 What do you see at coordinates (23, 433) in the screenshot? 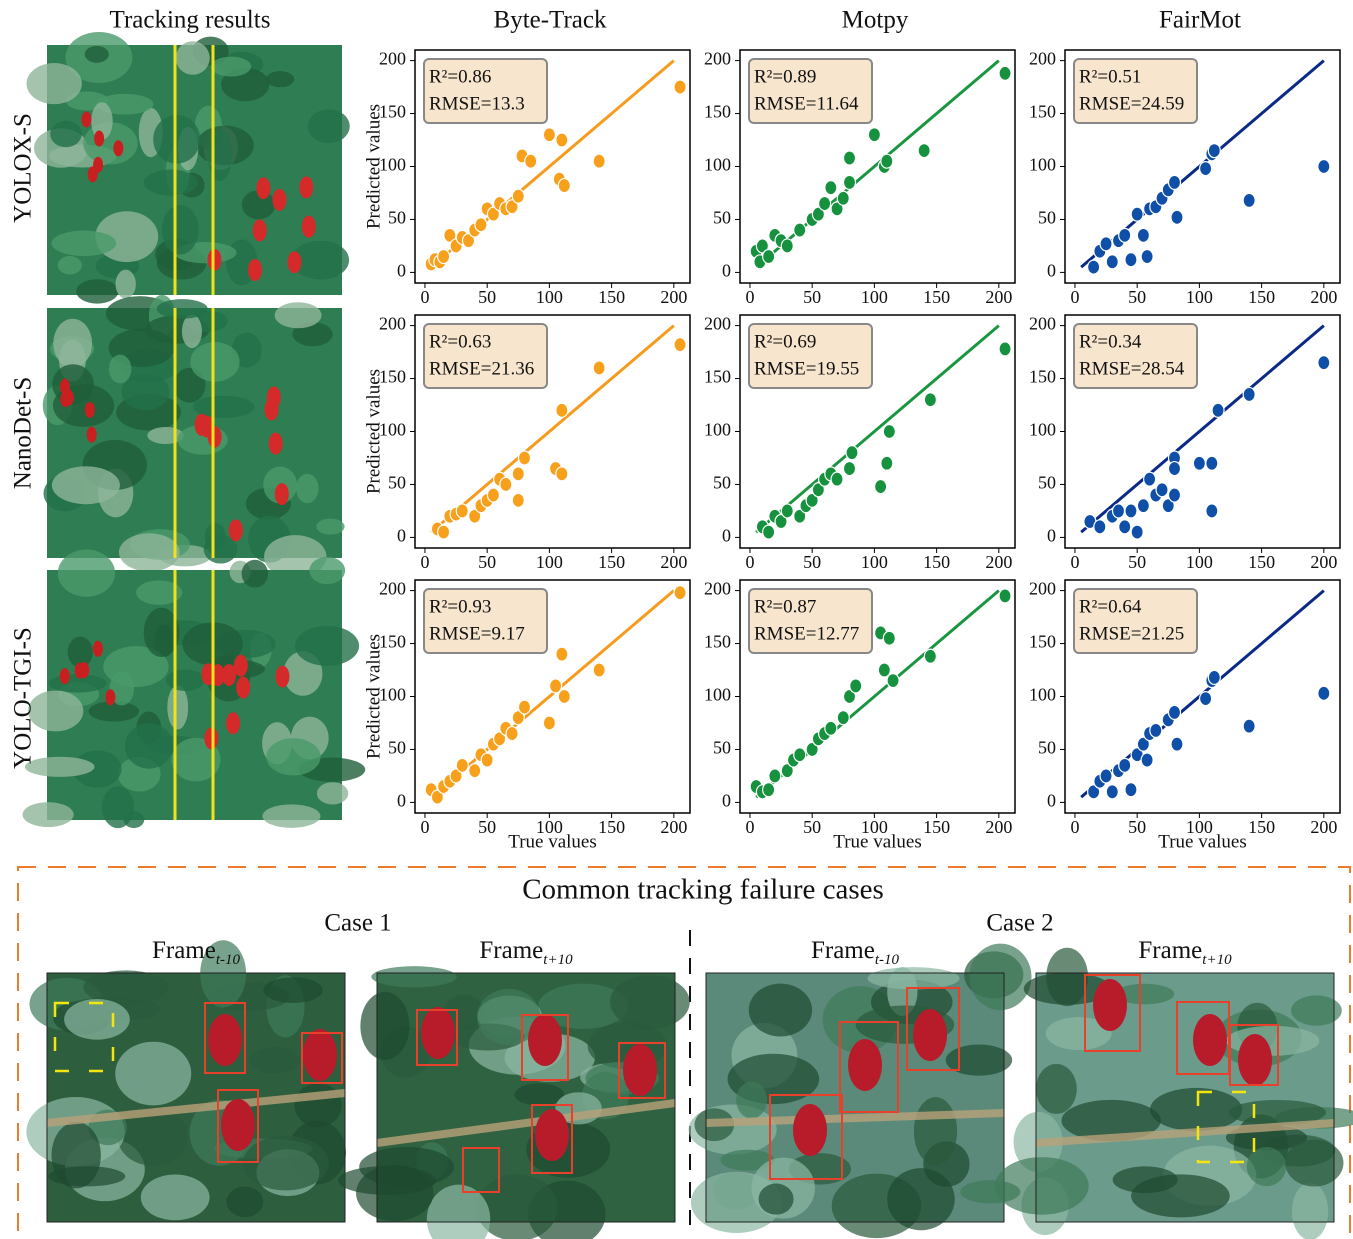
I see `row-label: NanoDet-S` at bounding box center [23, 433].